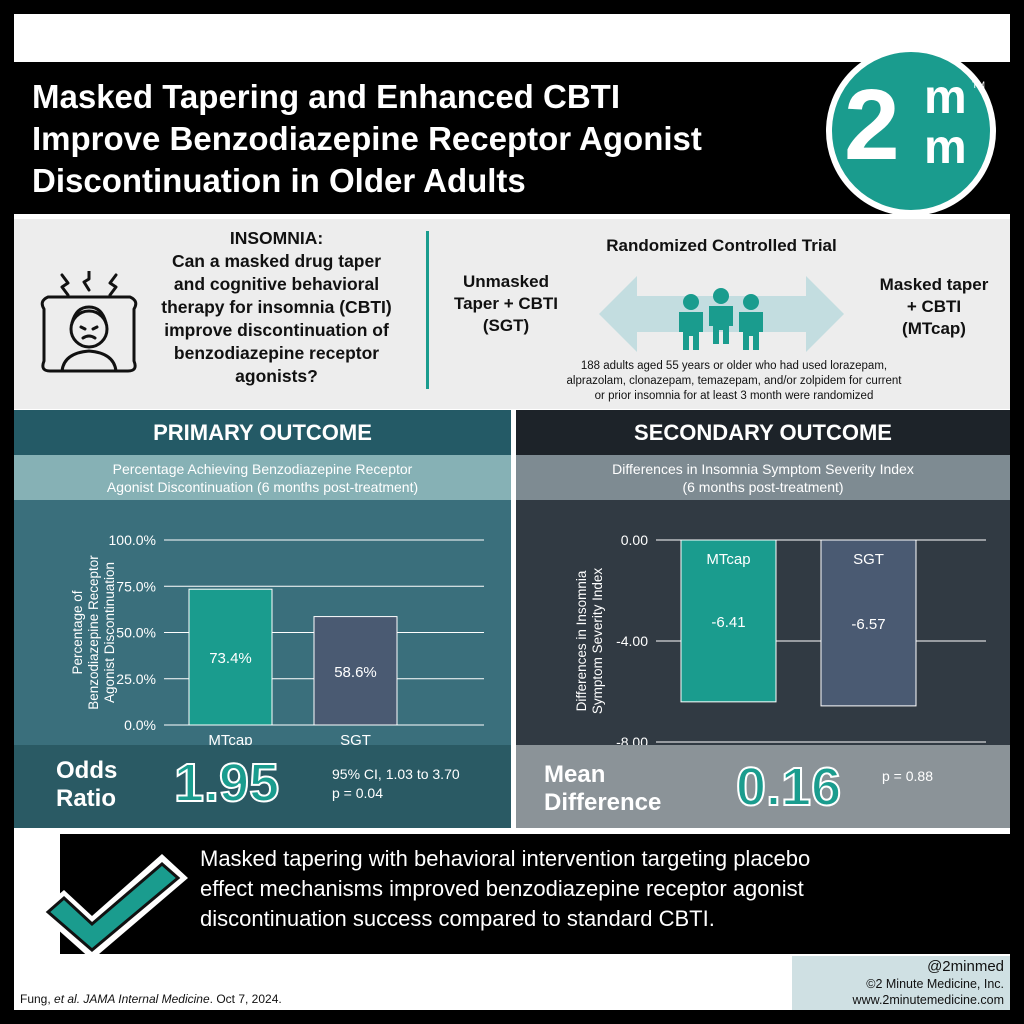 The height and width of the screenshot is (1024, 1024). Describe the element at coordinates (355, 738) in the screenshot. I see `x-category-label: SGT` at that location.